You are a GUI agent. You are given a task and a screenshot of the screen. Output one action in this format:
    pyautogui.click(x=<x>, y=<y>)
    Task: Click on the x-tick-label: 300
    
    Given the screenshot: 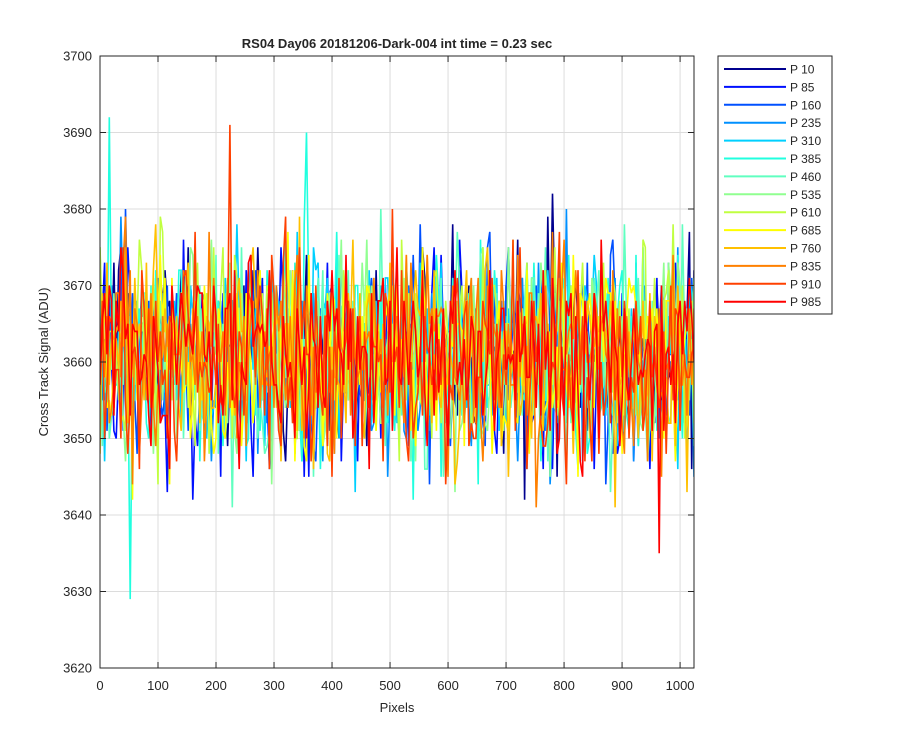 What is the action you would take?
    pyautogui.click(x=274, y=685)
    